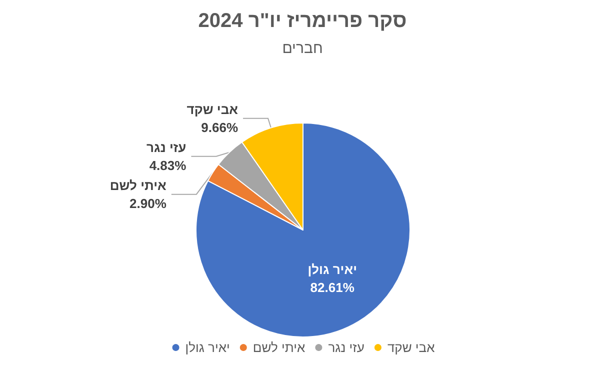 The width and height of the screenshot is (605, 367). What do you see at coordinates (219, 127) in the screenshot?
I see `data-label: 9.66%` at bounding box center [219, 127].